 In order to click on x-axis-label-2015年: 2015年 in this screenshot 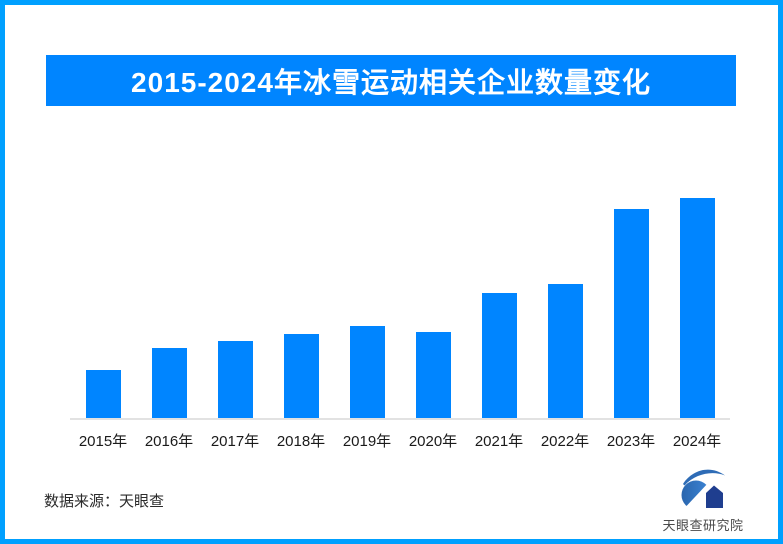, I will do `click(103, 441)`.